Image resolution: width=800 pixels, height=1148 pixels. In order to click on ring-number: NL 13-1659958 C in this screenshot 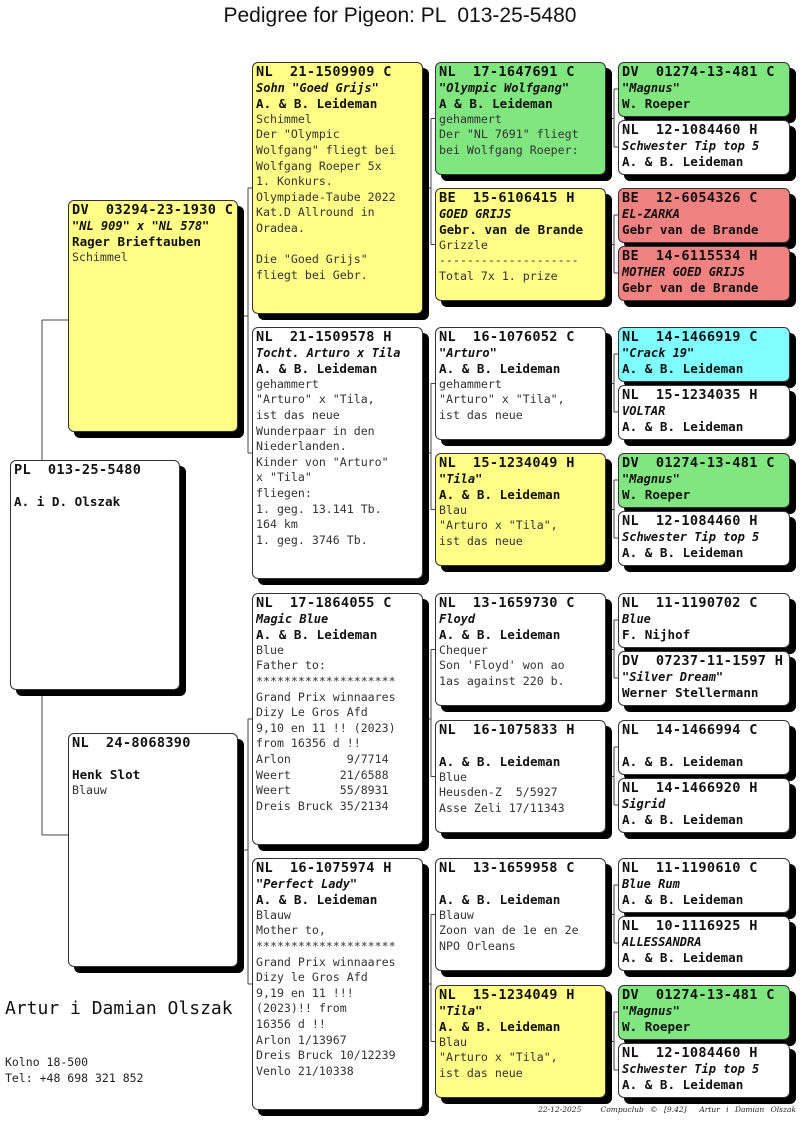, I will do `click(507, 868)`.